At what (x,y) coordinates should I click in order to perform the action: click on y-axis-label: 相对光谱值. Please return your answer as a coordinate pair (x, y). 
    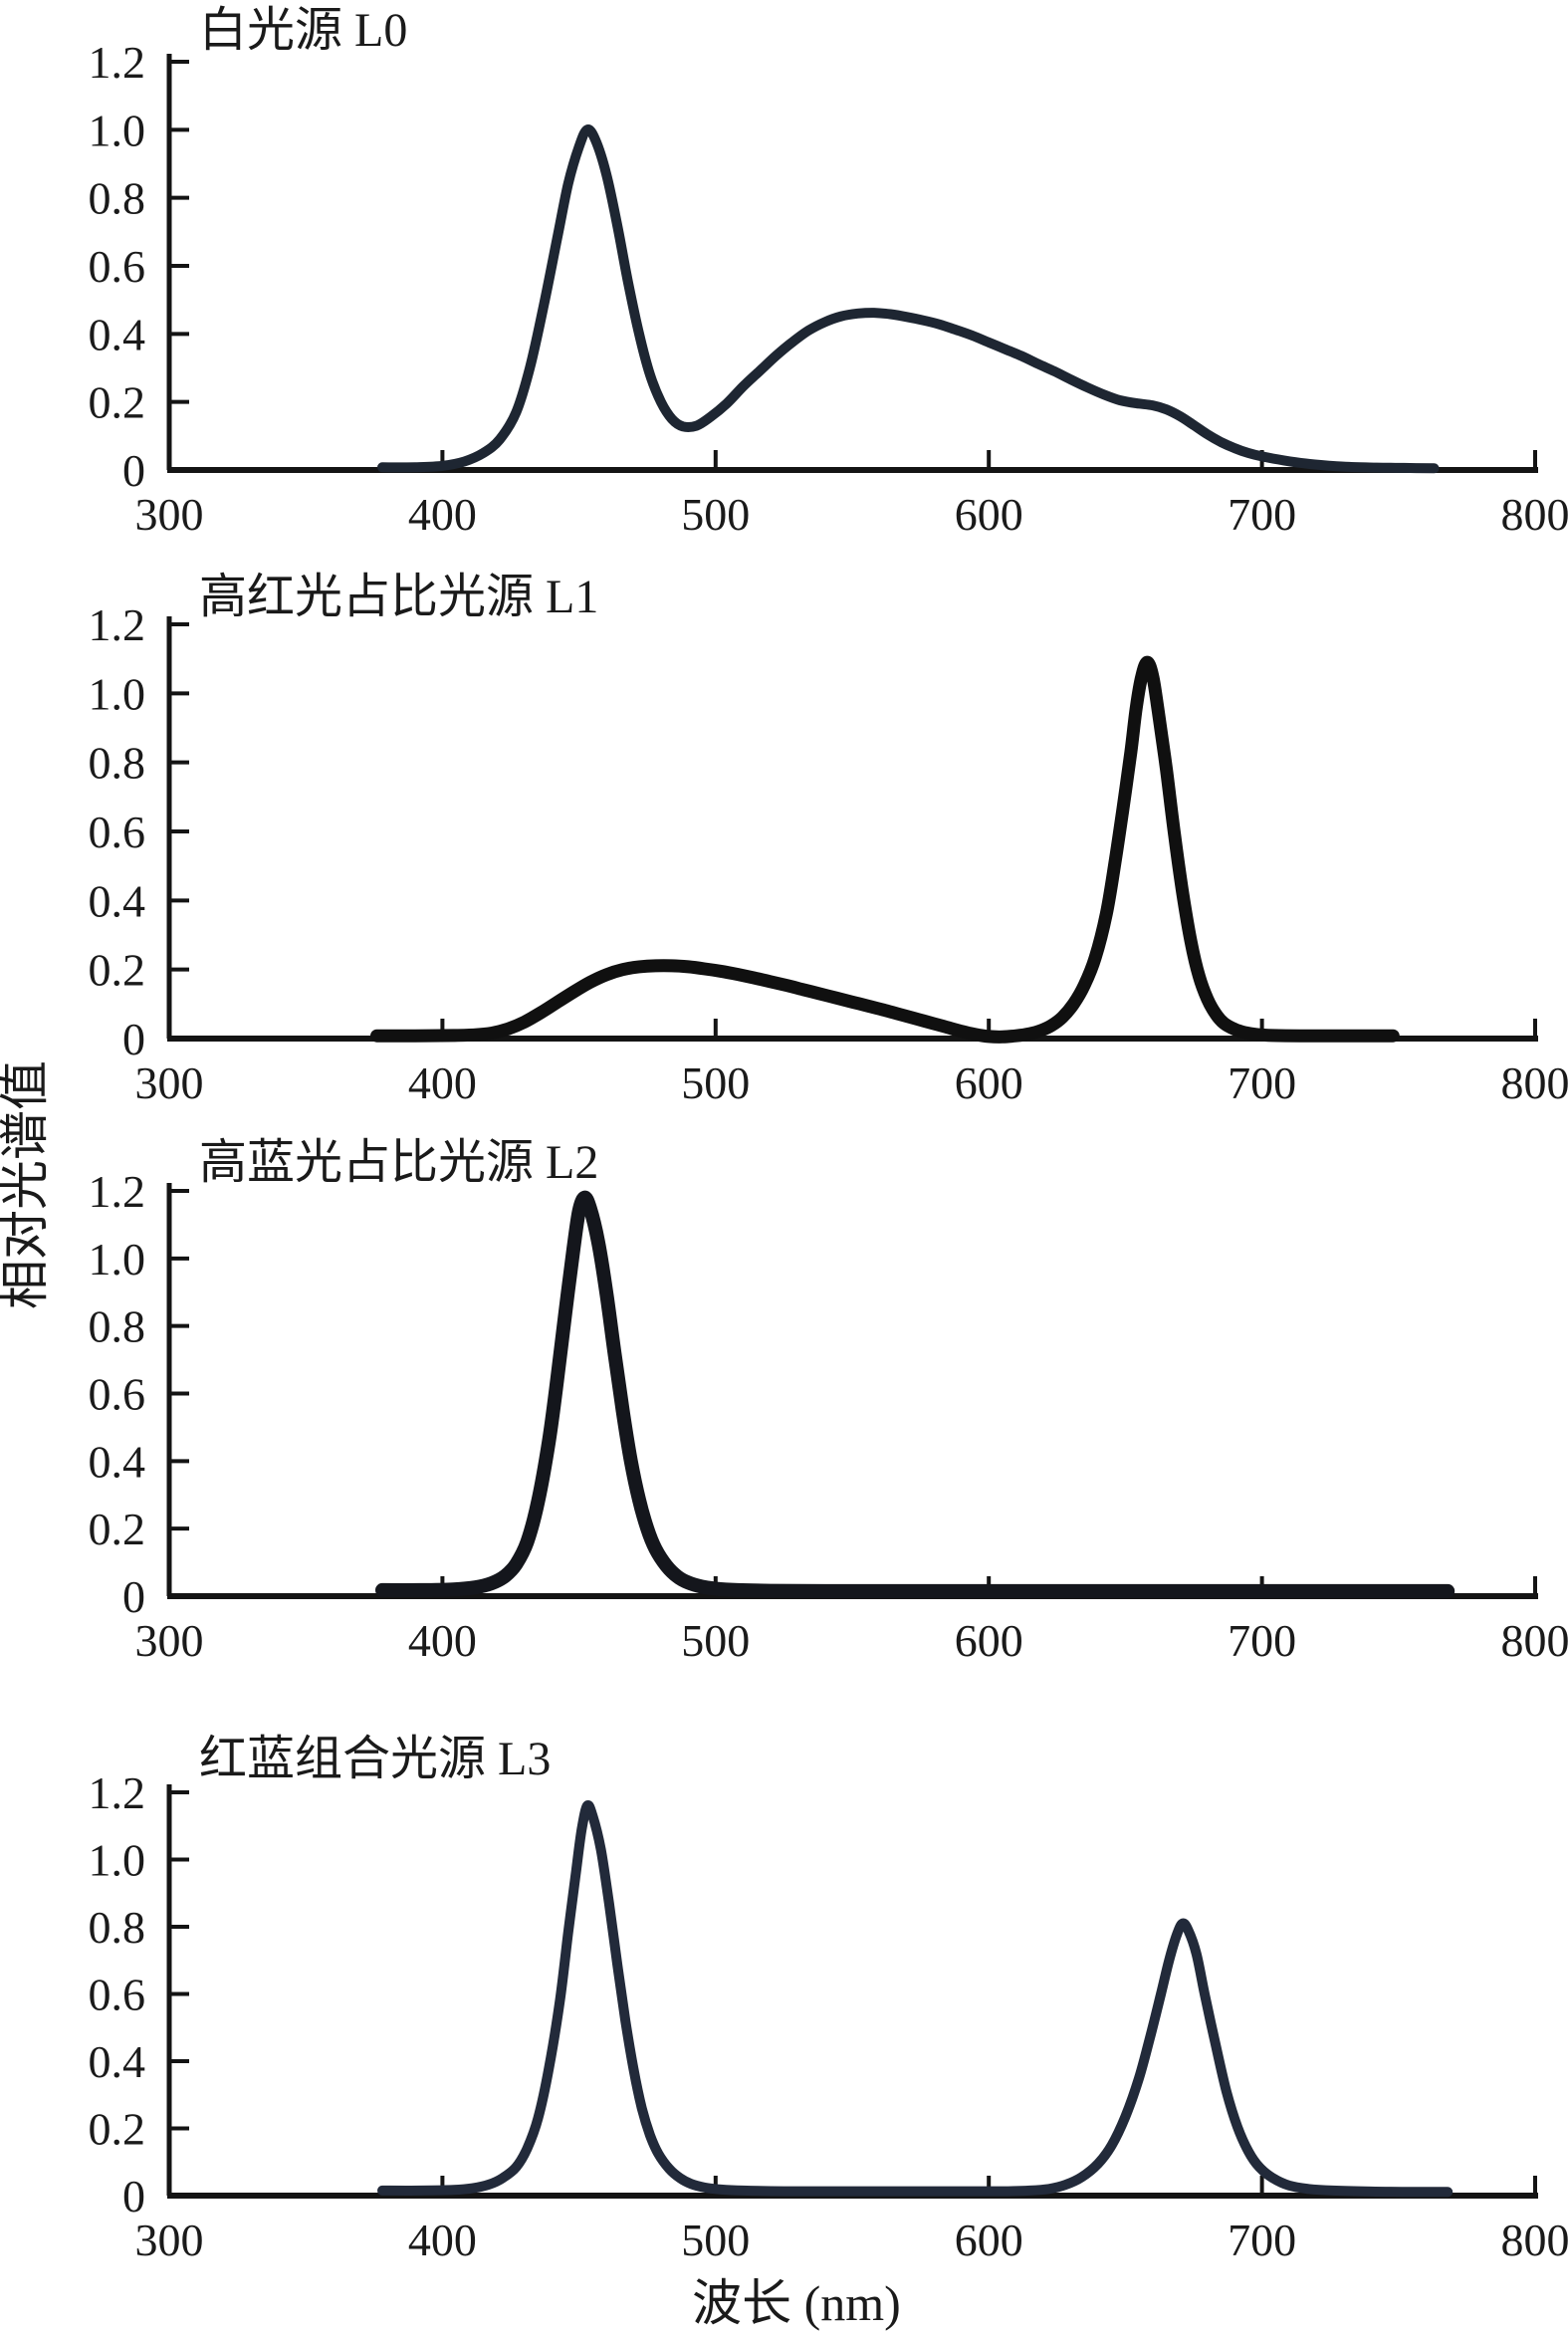
    Looking at the image, I should click on (26, 1185).